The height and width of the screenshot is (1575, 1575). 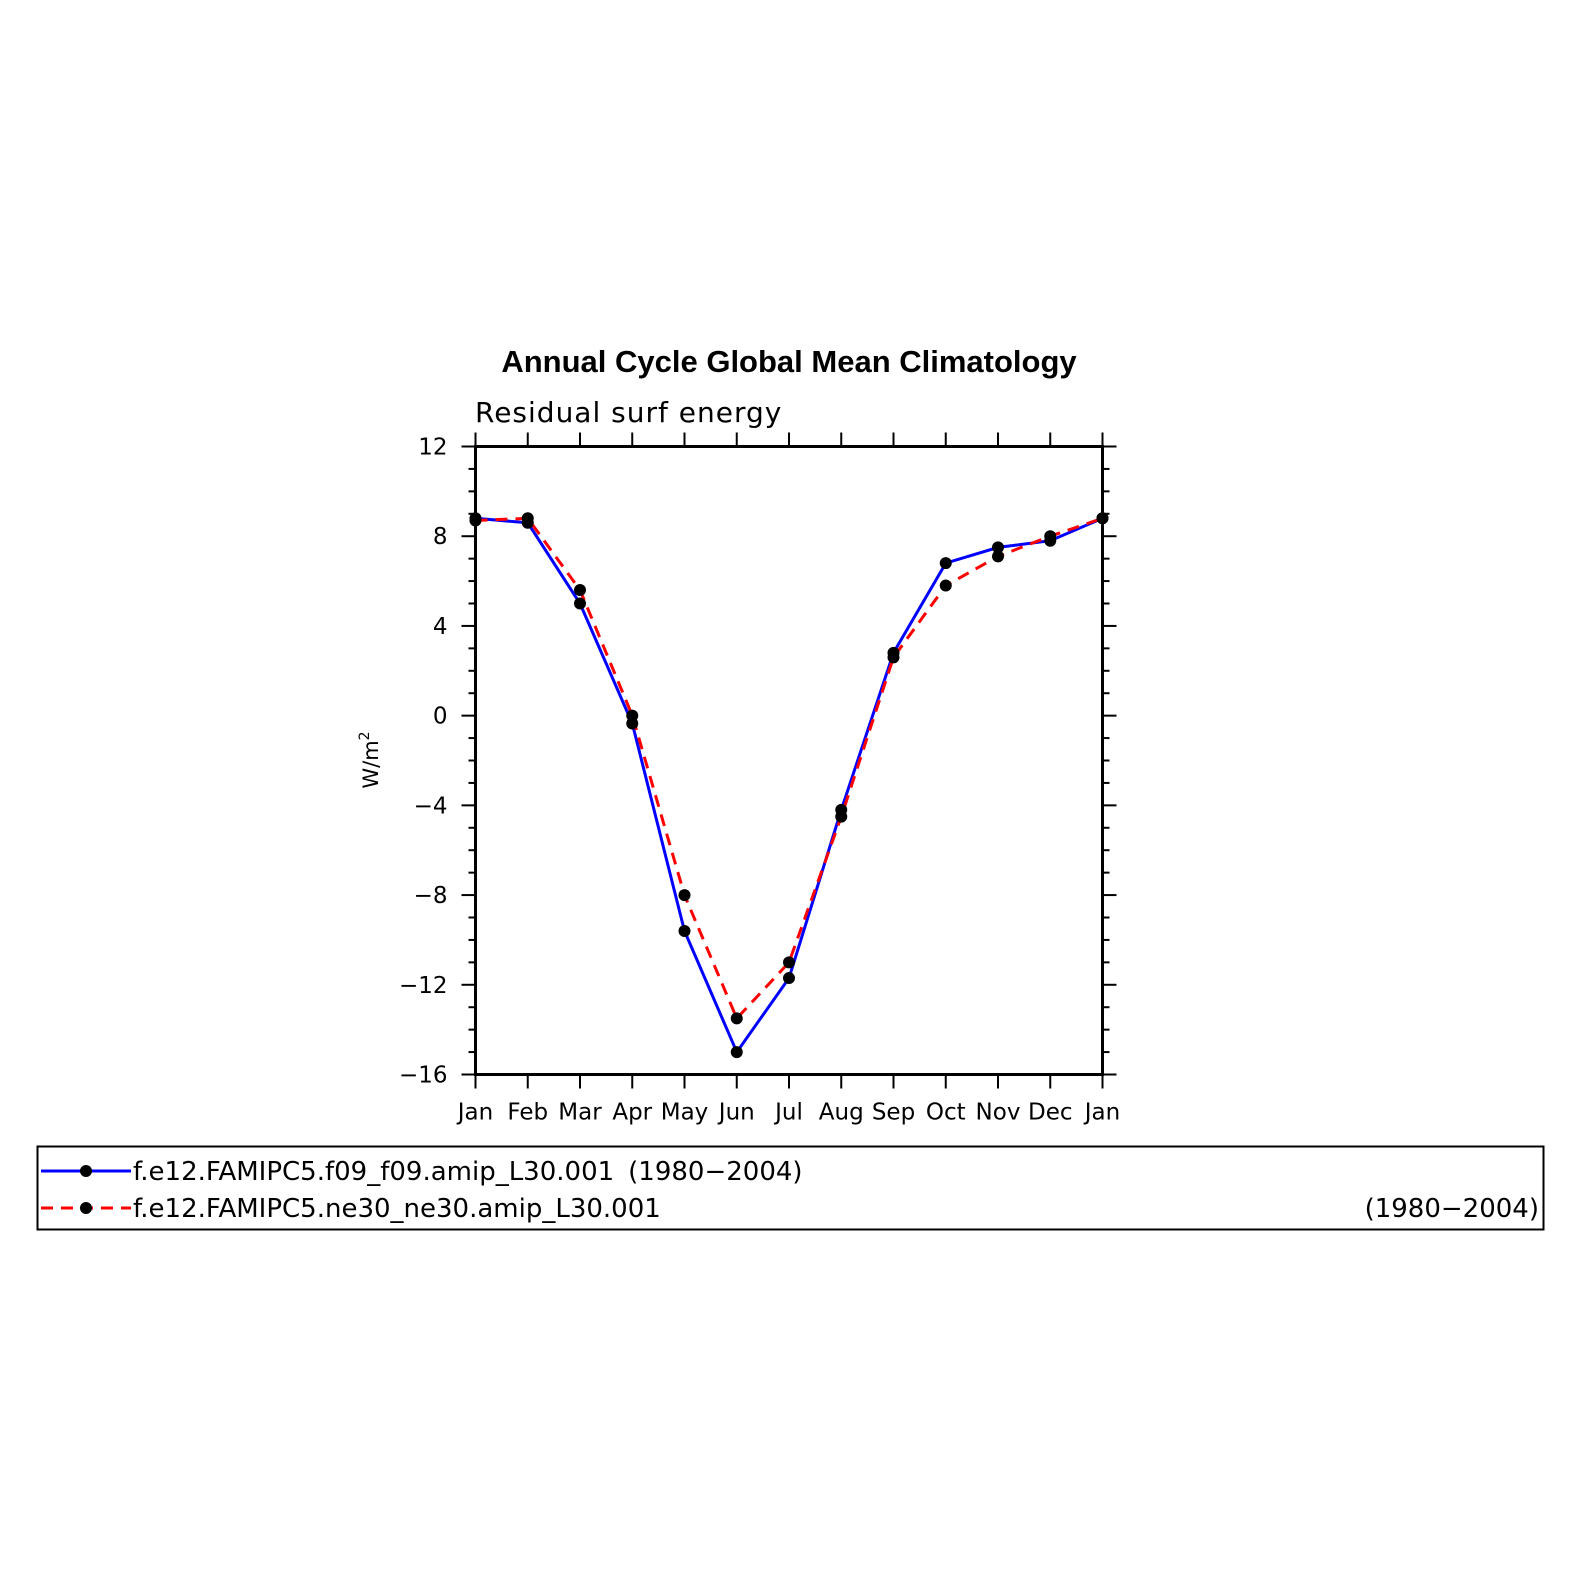 I want to click on chart-subtitle: Residual surf energy, so click(x=628, y=412).